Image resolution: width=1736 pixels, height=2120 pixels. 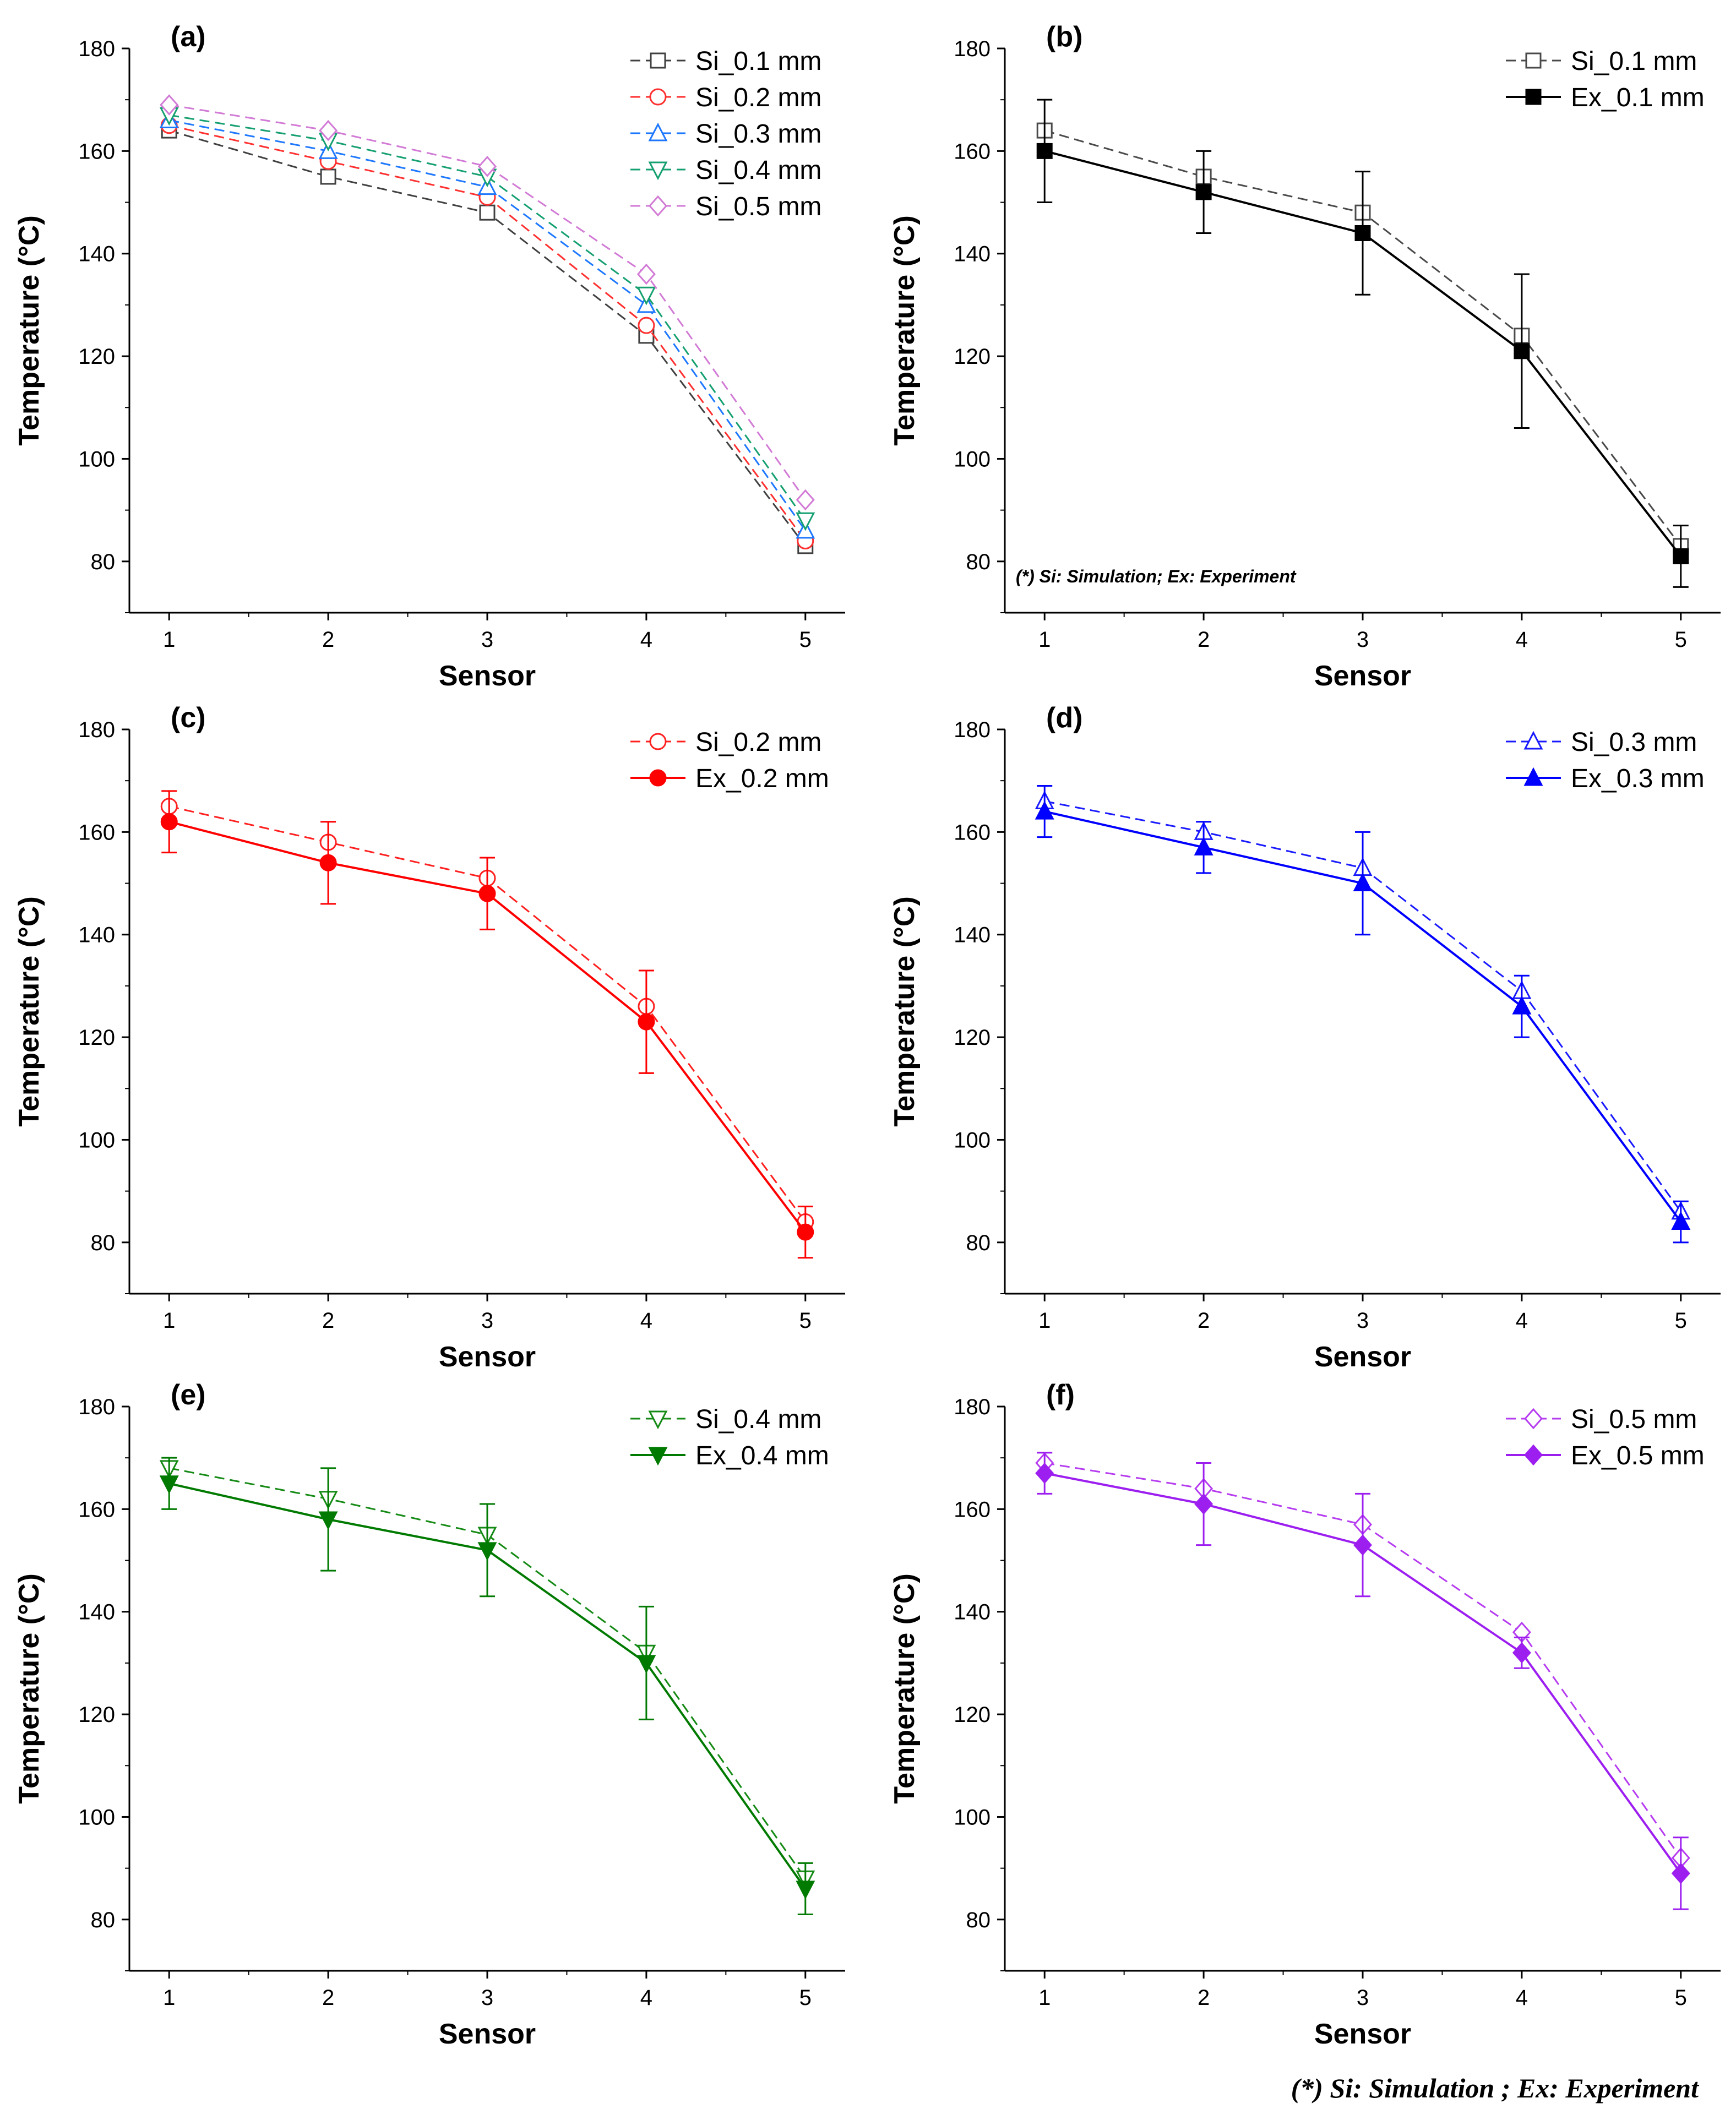 What do you see at coordinates (1363, 1014) in the screenshot?
I see `series-ex-0-3-mm` at bounding box center [1363, 1014].